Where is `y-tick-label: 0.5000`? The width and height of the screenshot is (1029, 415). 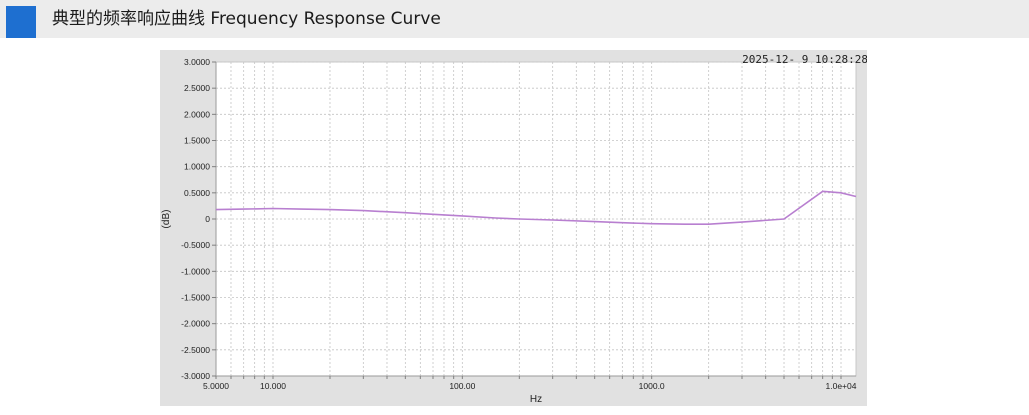 y-tick-label: 0.5000 is located at coordinates (197, 193).